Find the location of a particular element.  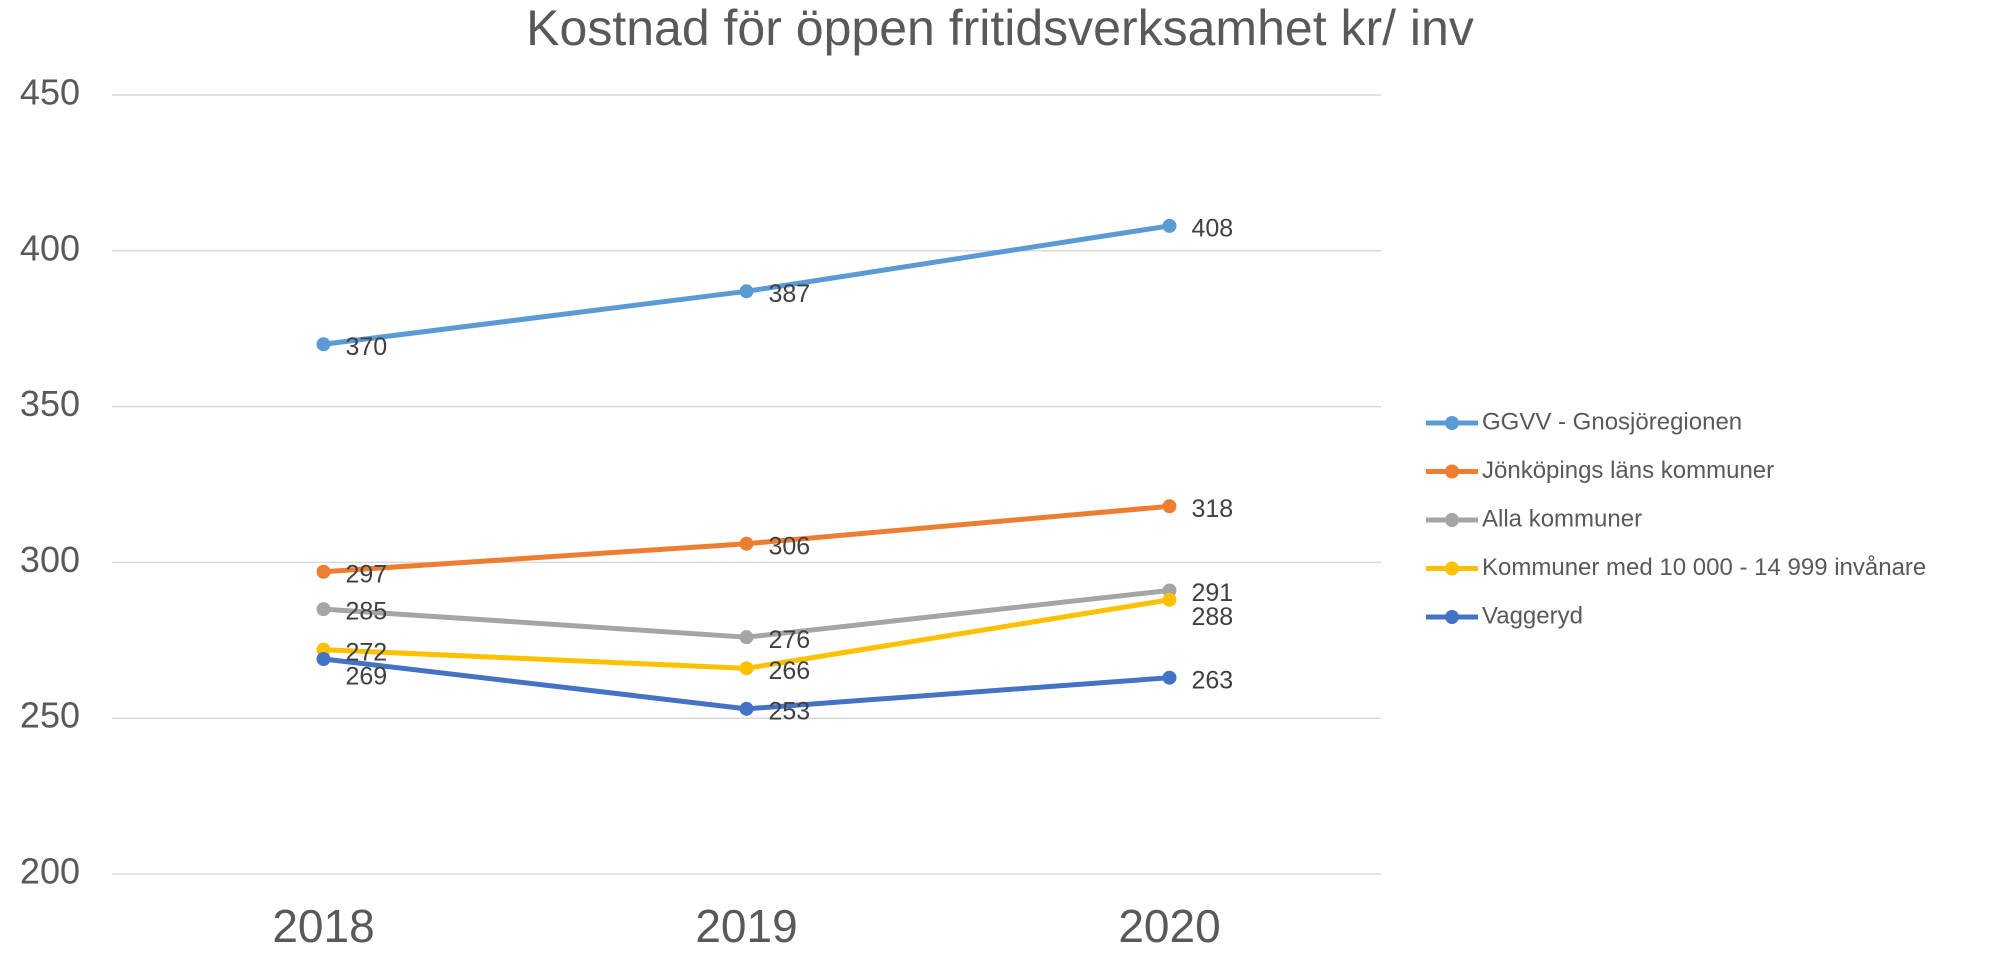

data-label: 318 is located at coordinates (1213, 509).